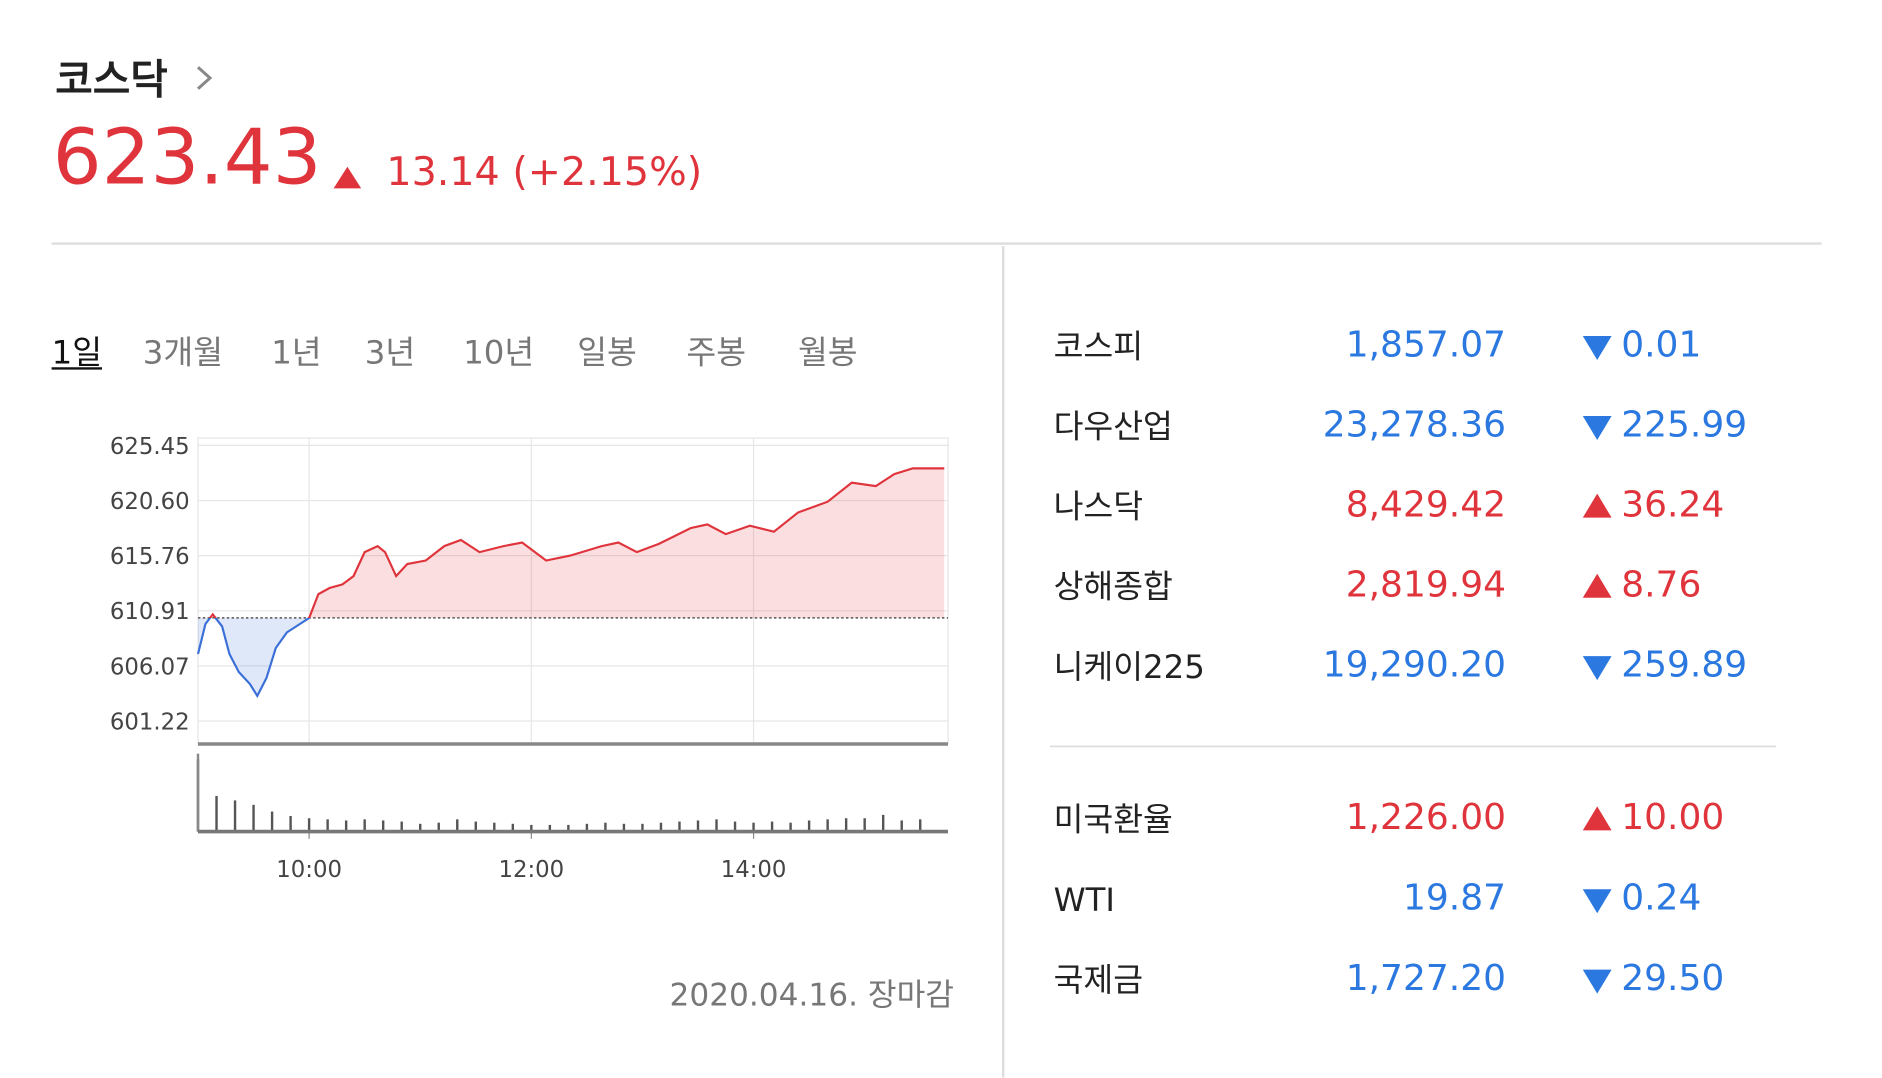  Describe the element at coordinates (1426, 344) in the screenshot. I see `market-value: 1,857.07` at that location.